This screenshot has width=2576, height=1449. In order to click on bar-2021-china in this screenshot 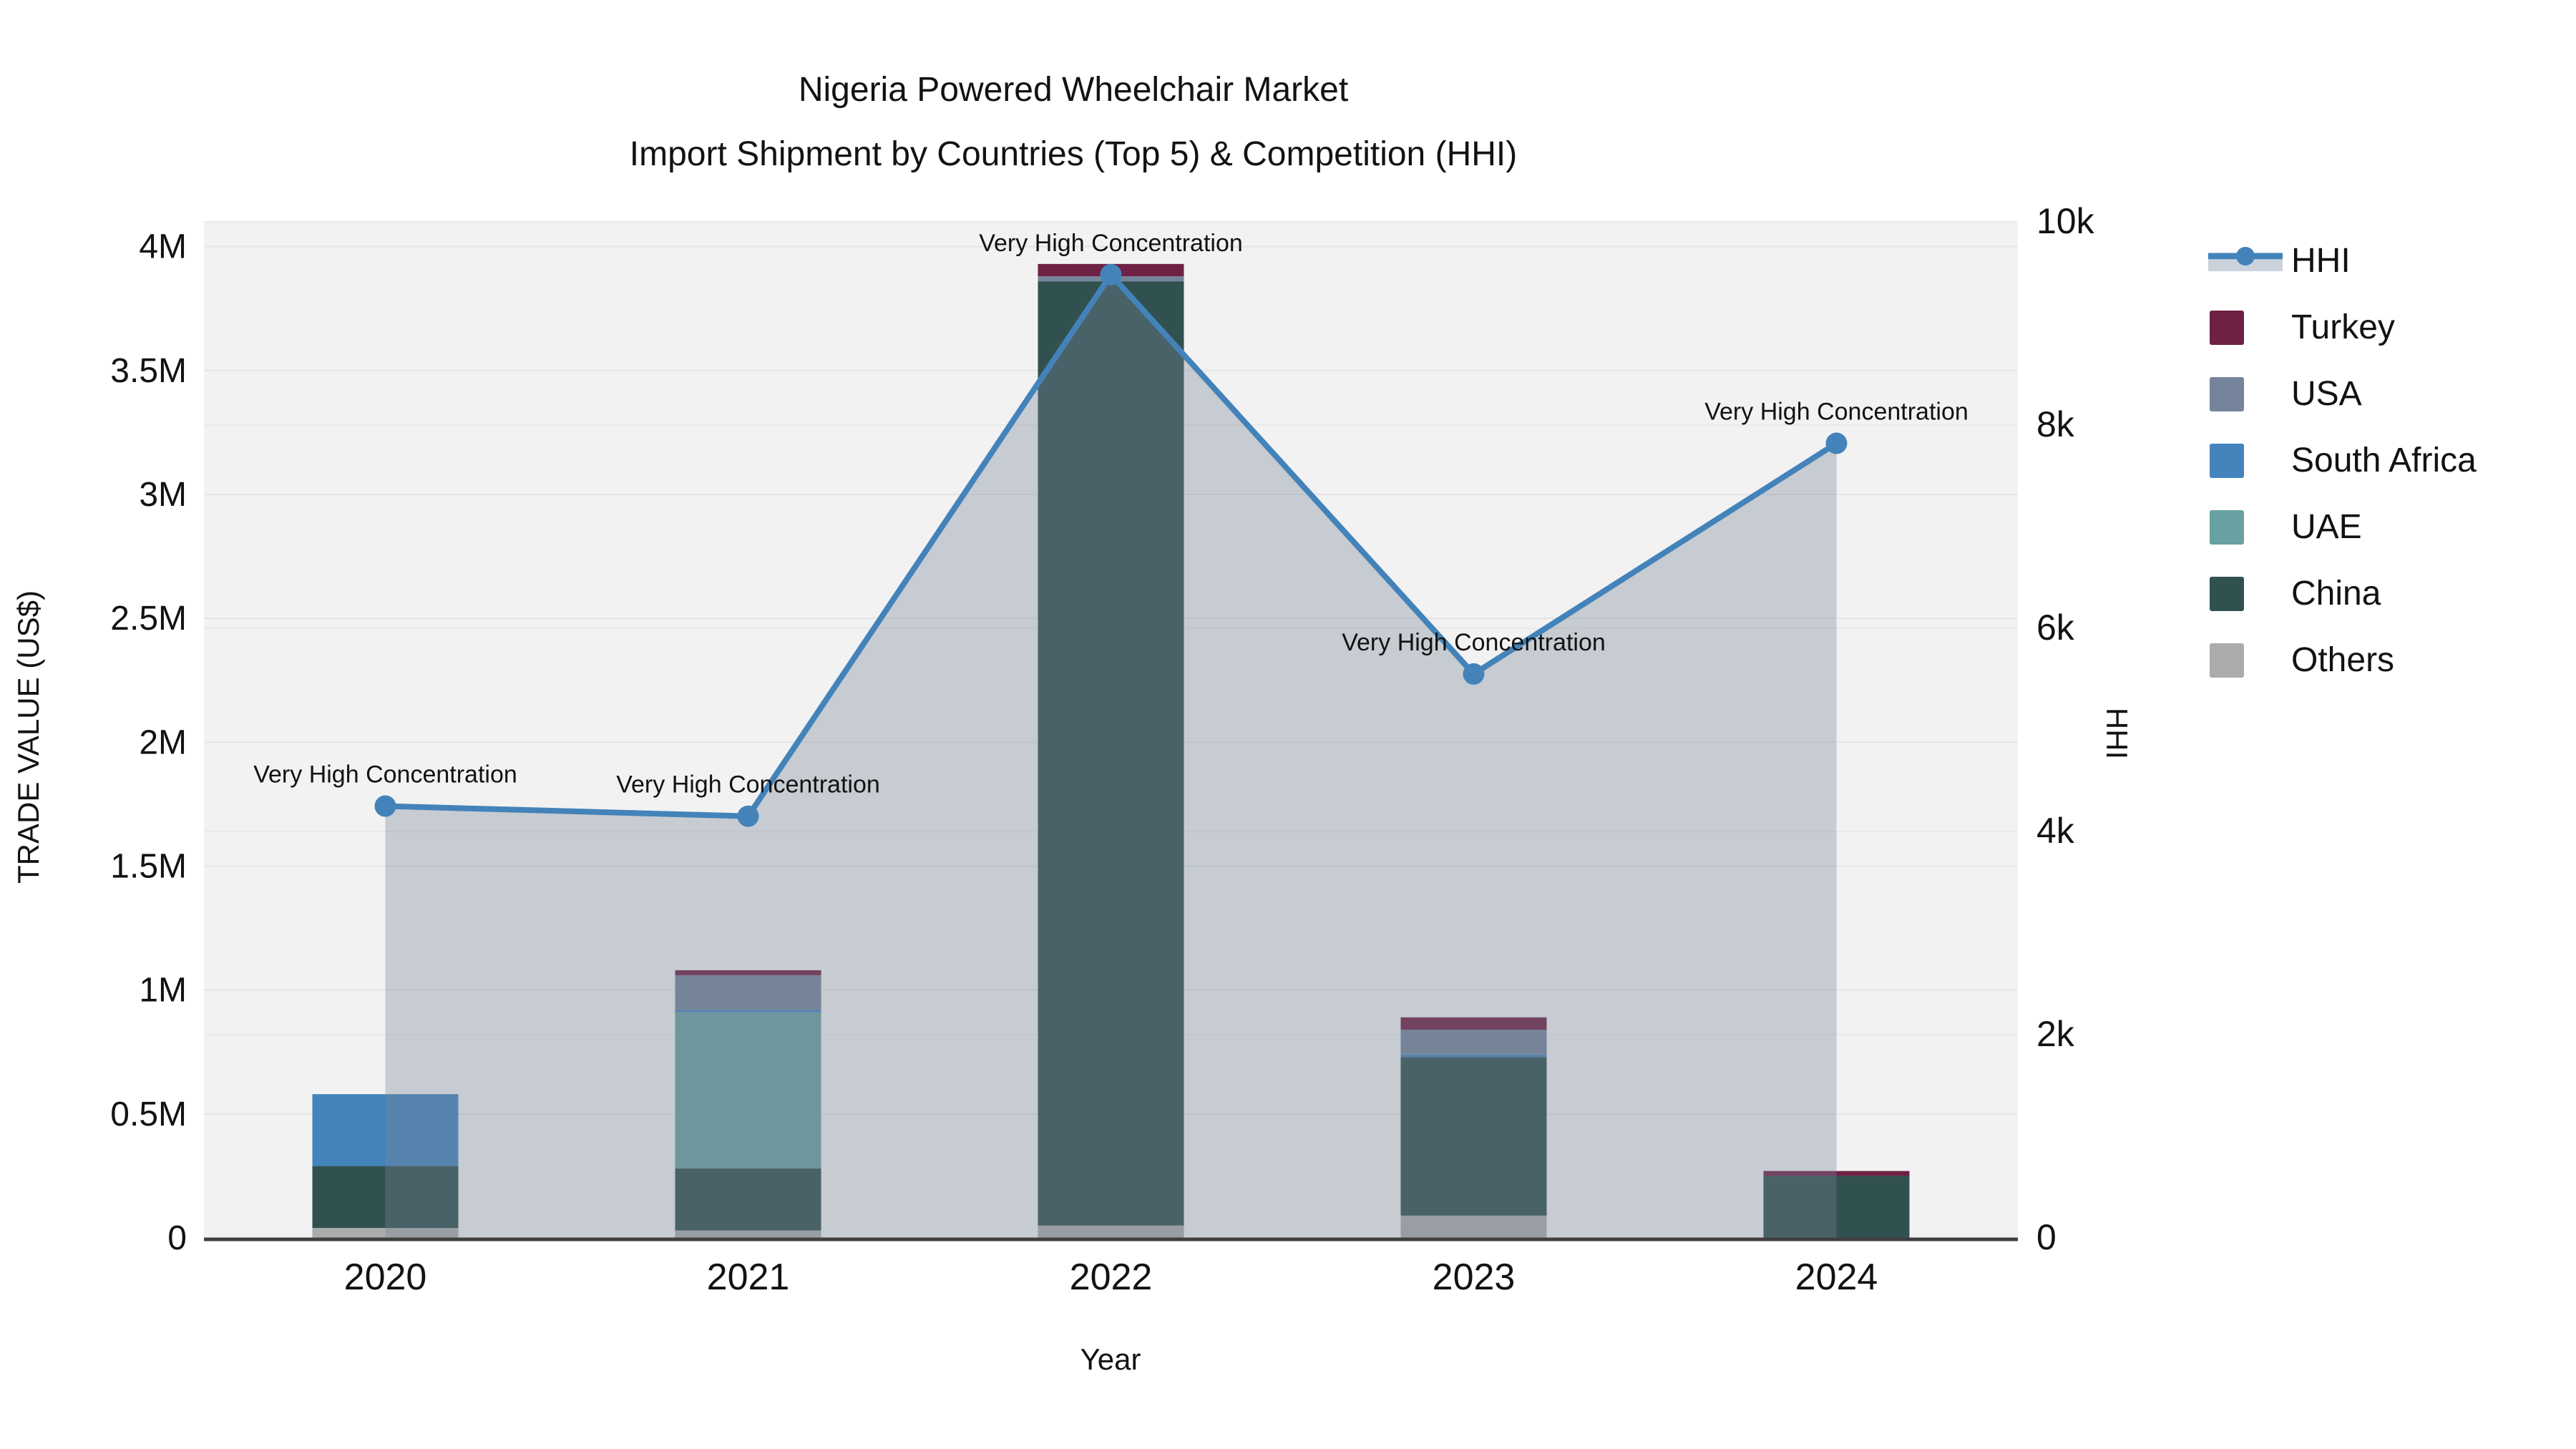, I will do `click(748, 1200)`.